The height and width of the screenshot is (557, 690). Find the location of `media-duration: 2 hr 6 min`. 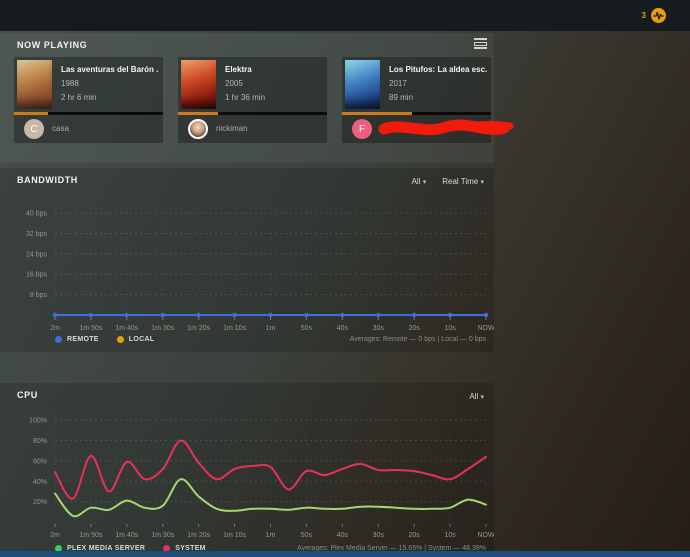

media-duration: 2 hr 6 min is located at coordinates (79, 97).